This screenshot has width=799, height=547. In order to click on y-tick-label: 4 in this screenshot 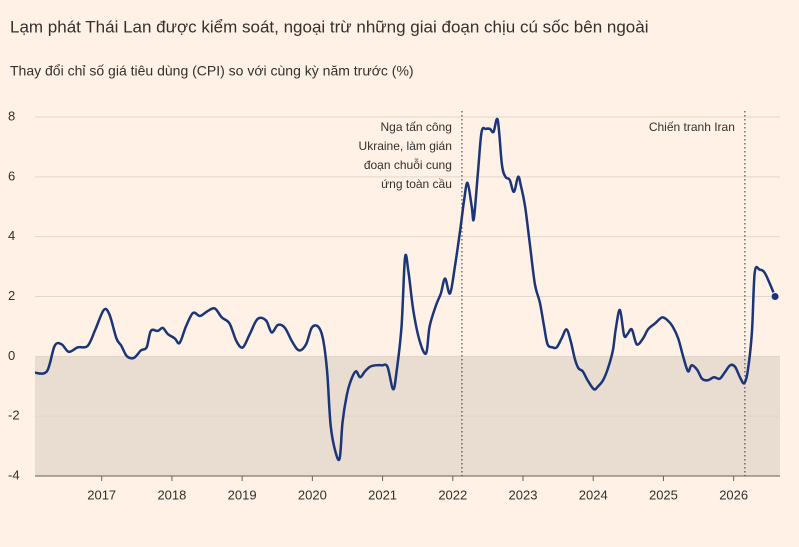, I will do `click(11, 235)`.